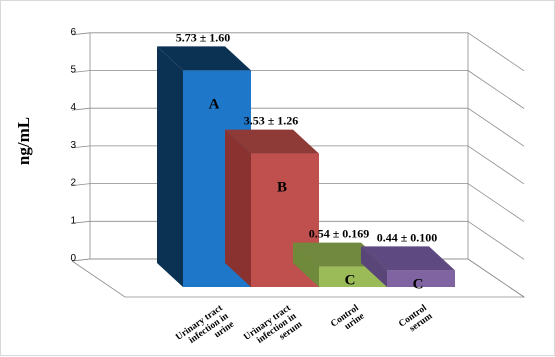 The height and width of the screenshot is (357, 555). What do you see at coordinates (73, 220) in the screenshot?
I see `y-tick-label: 1` at bounding box center [73, 220].